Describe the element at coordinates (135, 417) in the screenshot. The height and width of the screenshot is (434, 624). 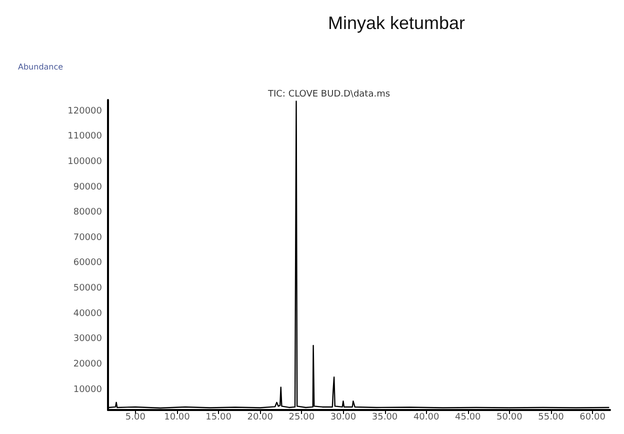
I see `x-tick-label: 5.00` at that location.